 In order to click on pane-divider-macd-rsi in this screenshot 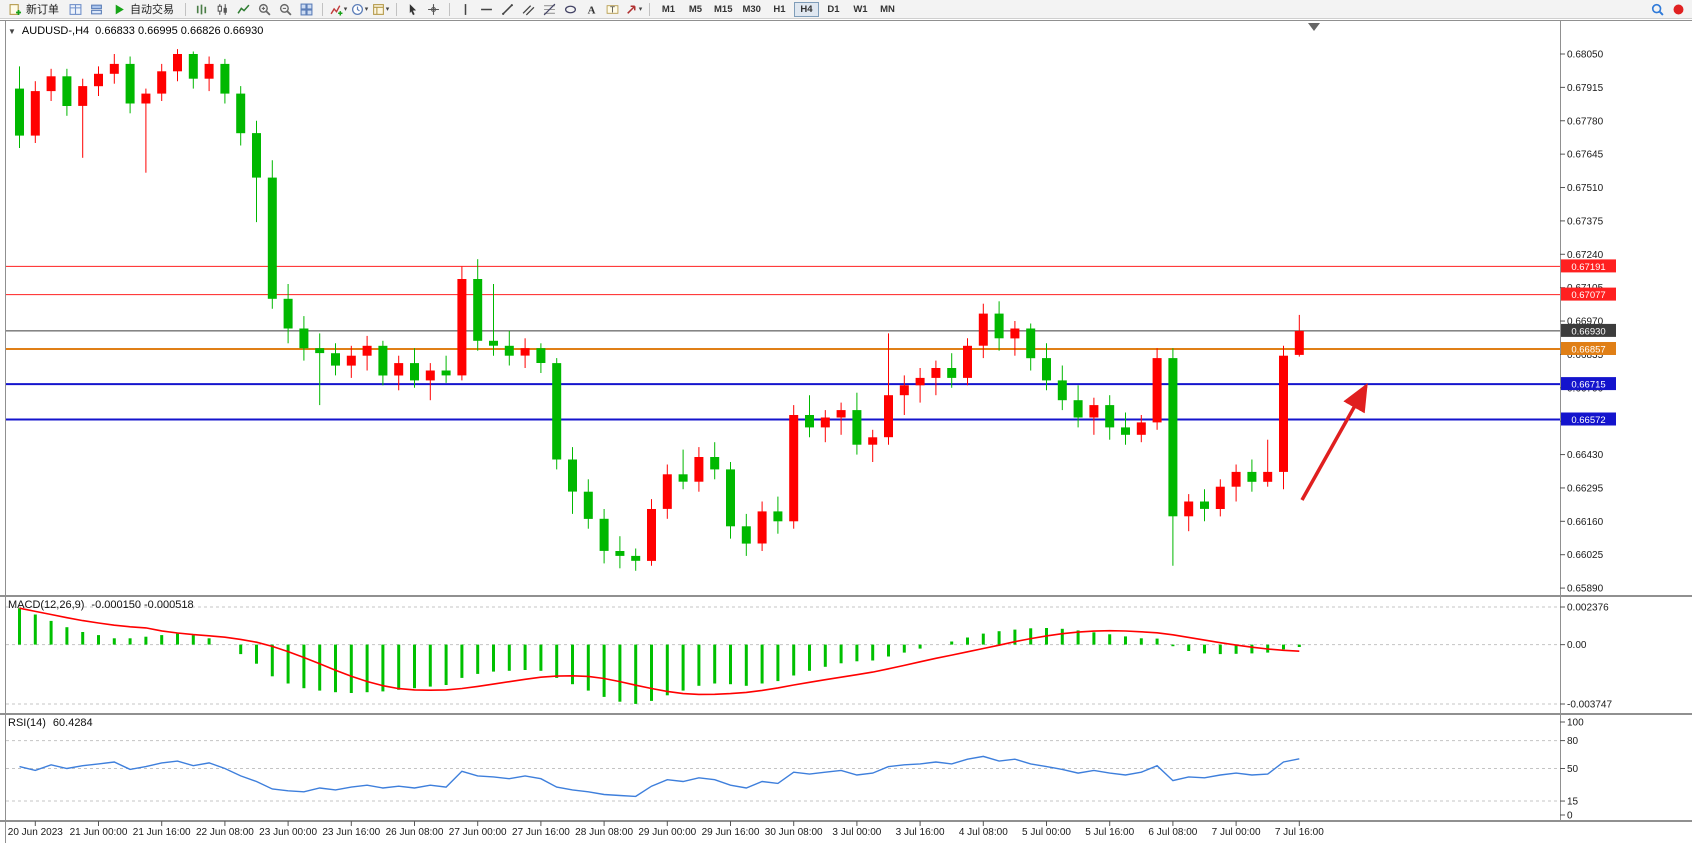, I will do `click(846, 714)`.